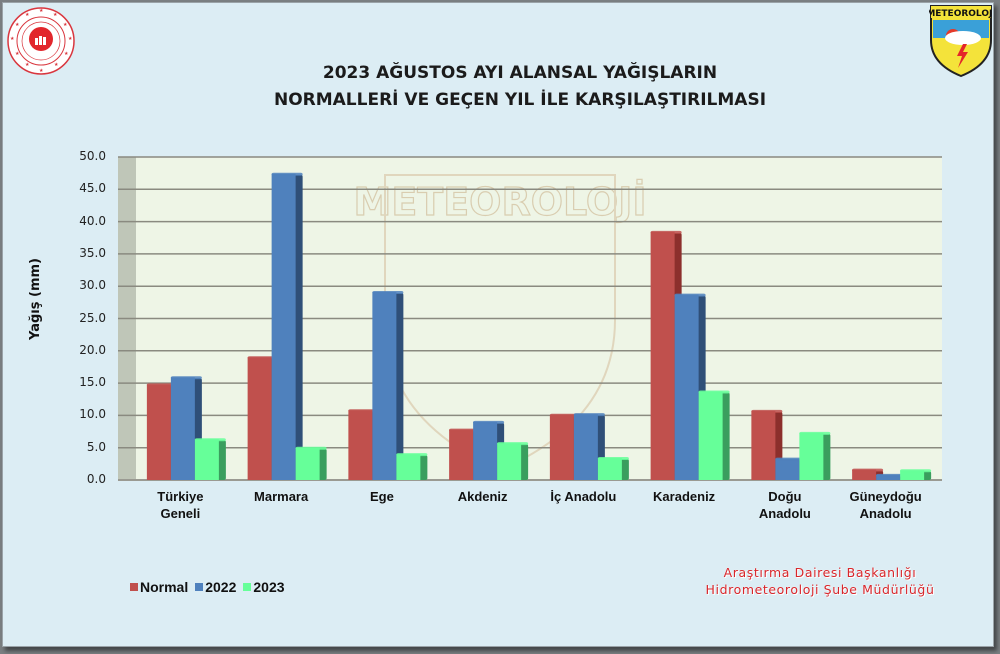 Image resolution: width=1000 pixels, height=654 pixels. Describe the element at coordinates (92, 317) in the screenshot. I see `y-tick-label: 25.0` at that location.